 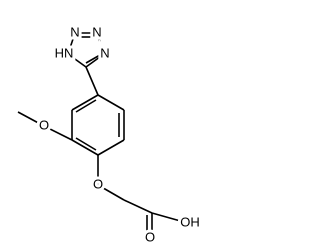 I want to click on atom-label: HN, so click(x=64, y=52).